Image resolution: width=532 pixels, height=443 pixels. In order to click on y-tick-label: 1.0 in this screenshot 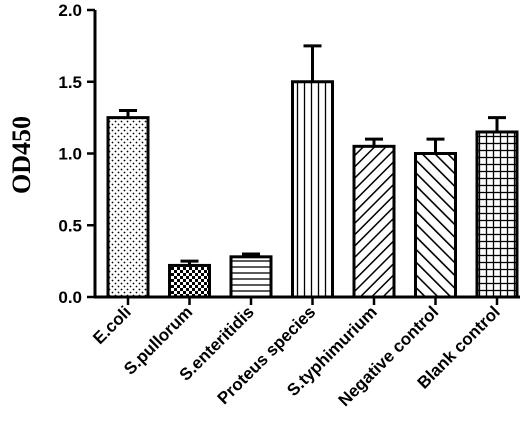, I will do `click(70, 154)`.